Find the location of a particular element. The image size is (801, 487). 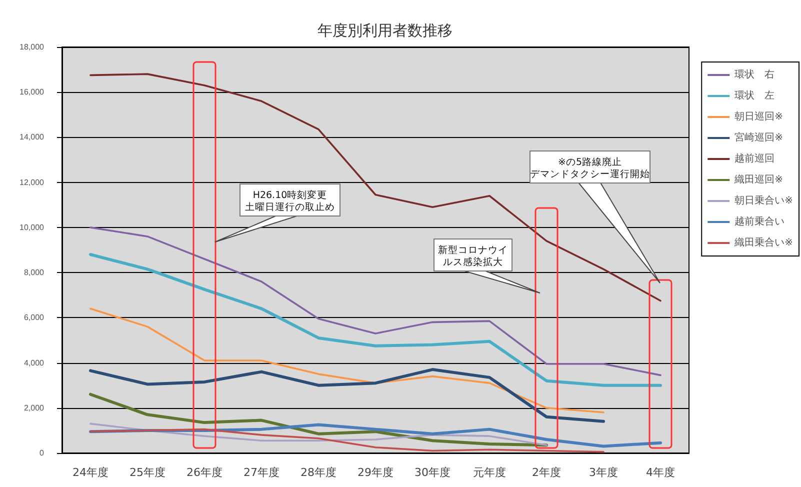

y-tick-label: 10,000 is located at coordinates (32, 227).